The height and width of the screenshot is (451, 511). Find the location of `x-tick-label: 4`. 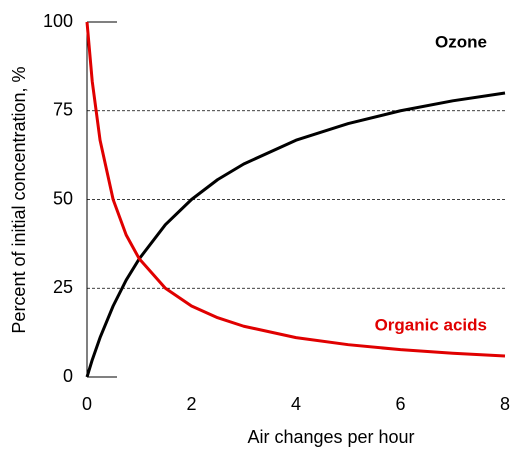

x-tick-label: 4 is located at coordinates (296, 404).